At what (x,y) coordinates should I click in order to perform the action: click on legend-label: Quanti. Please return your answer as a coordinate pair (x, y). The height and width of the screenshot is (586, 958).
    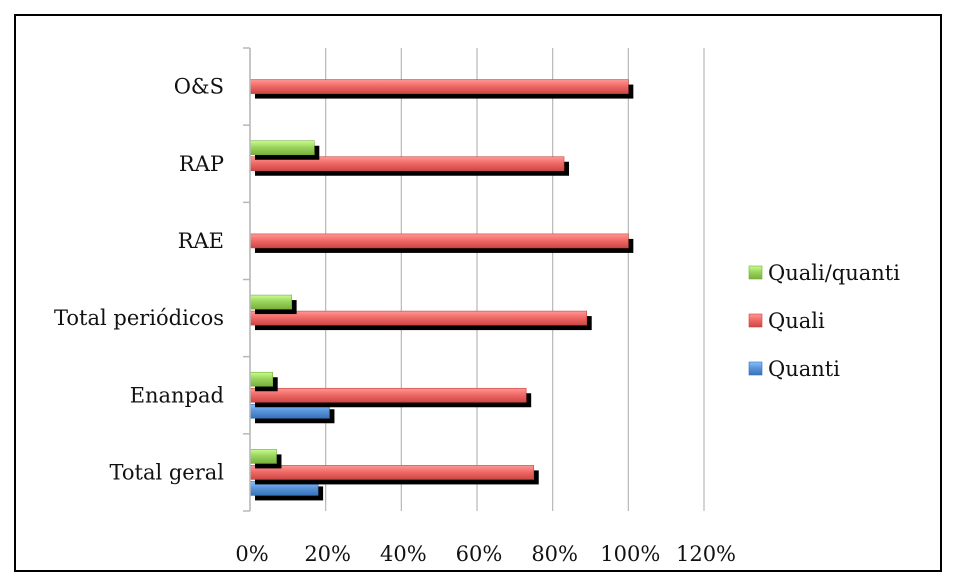
    Looking at the image, I should click on (804, 369).